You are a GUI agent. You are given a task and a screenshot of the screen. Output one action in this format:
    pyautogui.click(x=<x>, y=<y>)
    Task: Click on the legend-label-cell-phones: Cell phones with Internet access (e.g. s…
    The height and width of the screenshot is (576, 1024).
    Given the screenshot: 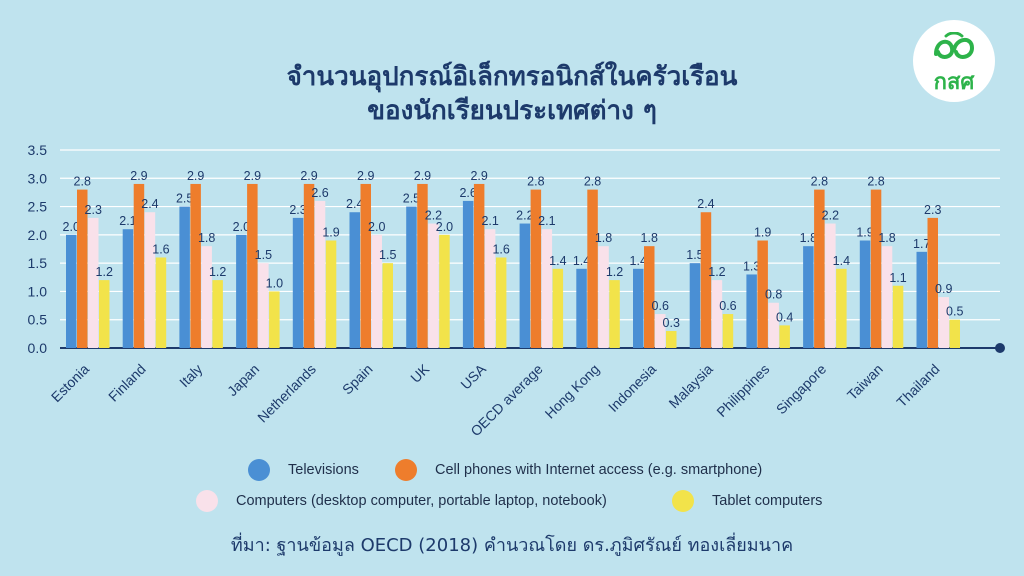 What is the action you would take?
    pyautogui.click(x=599, y=470)
    